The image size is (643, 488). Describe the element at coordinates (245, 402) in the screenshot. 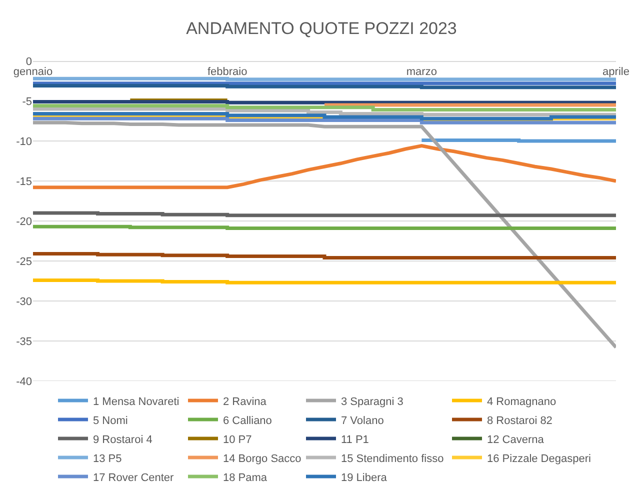

I see `legend-label: 2 Ravina` at that location.